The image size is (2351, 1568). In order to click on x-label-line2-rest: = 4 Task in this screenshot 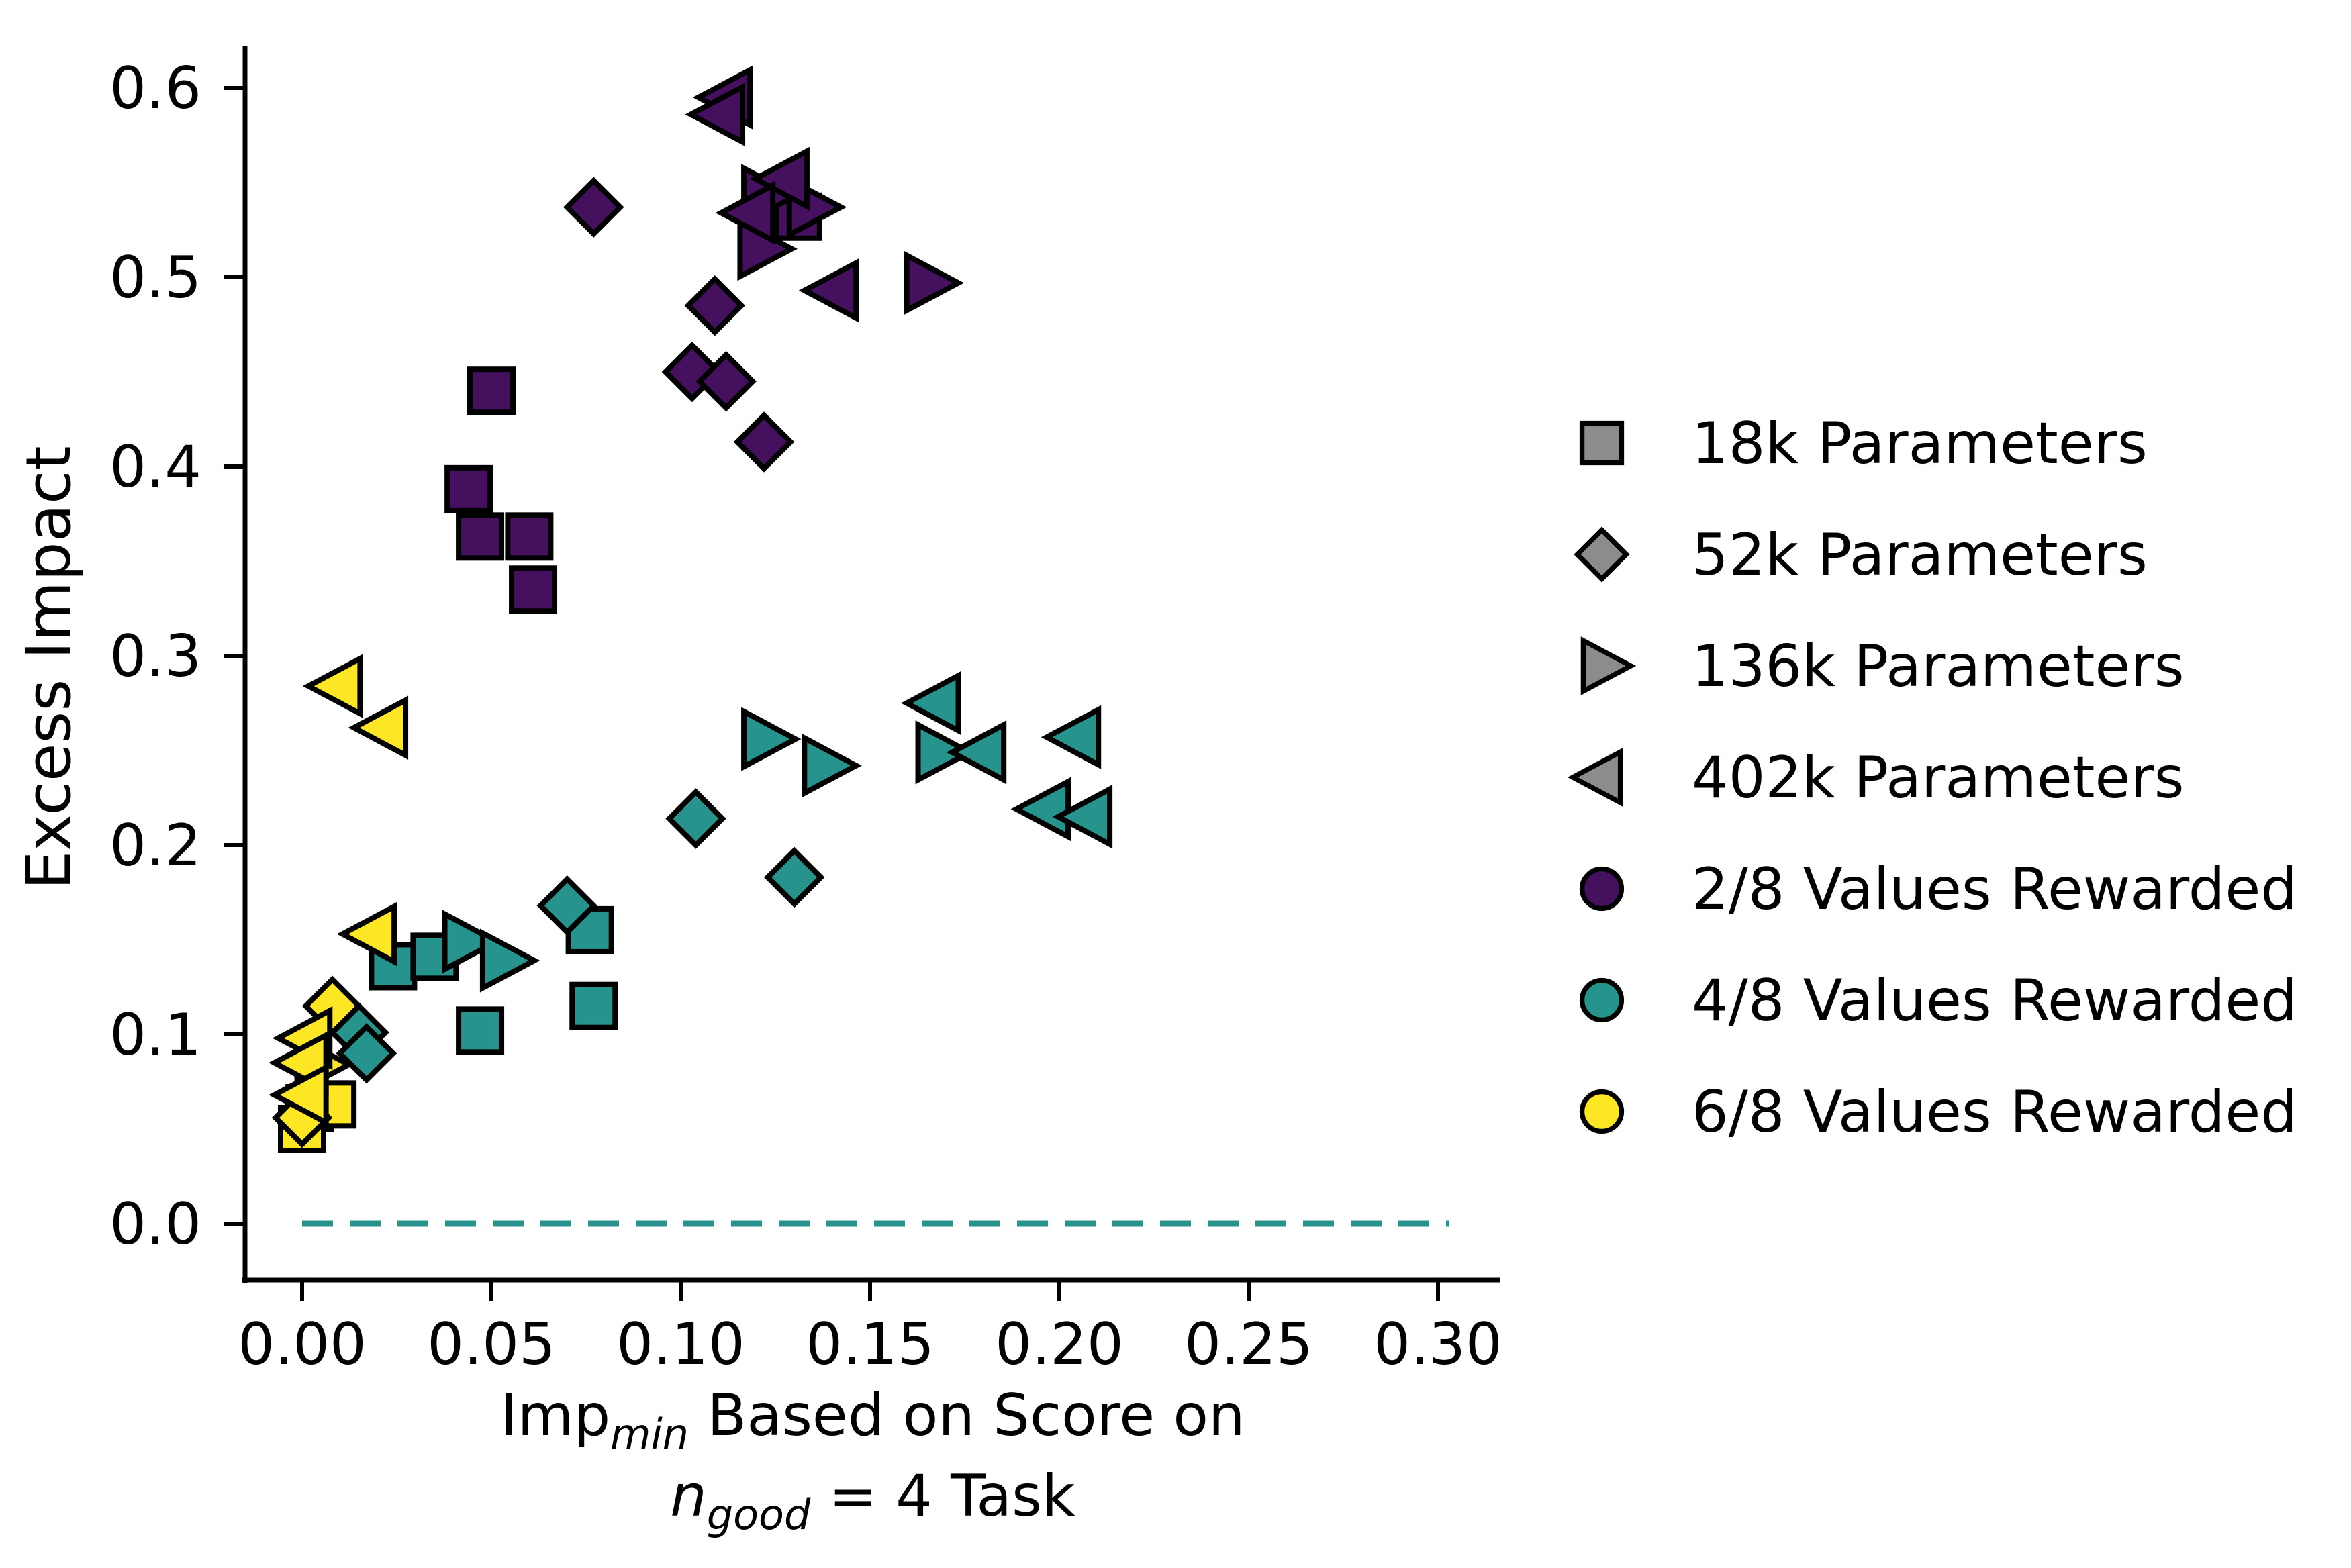, I will do `click(943, 1497)`.